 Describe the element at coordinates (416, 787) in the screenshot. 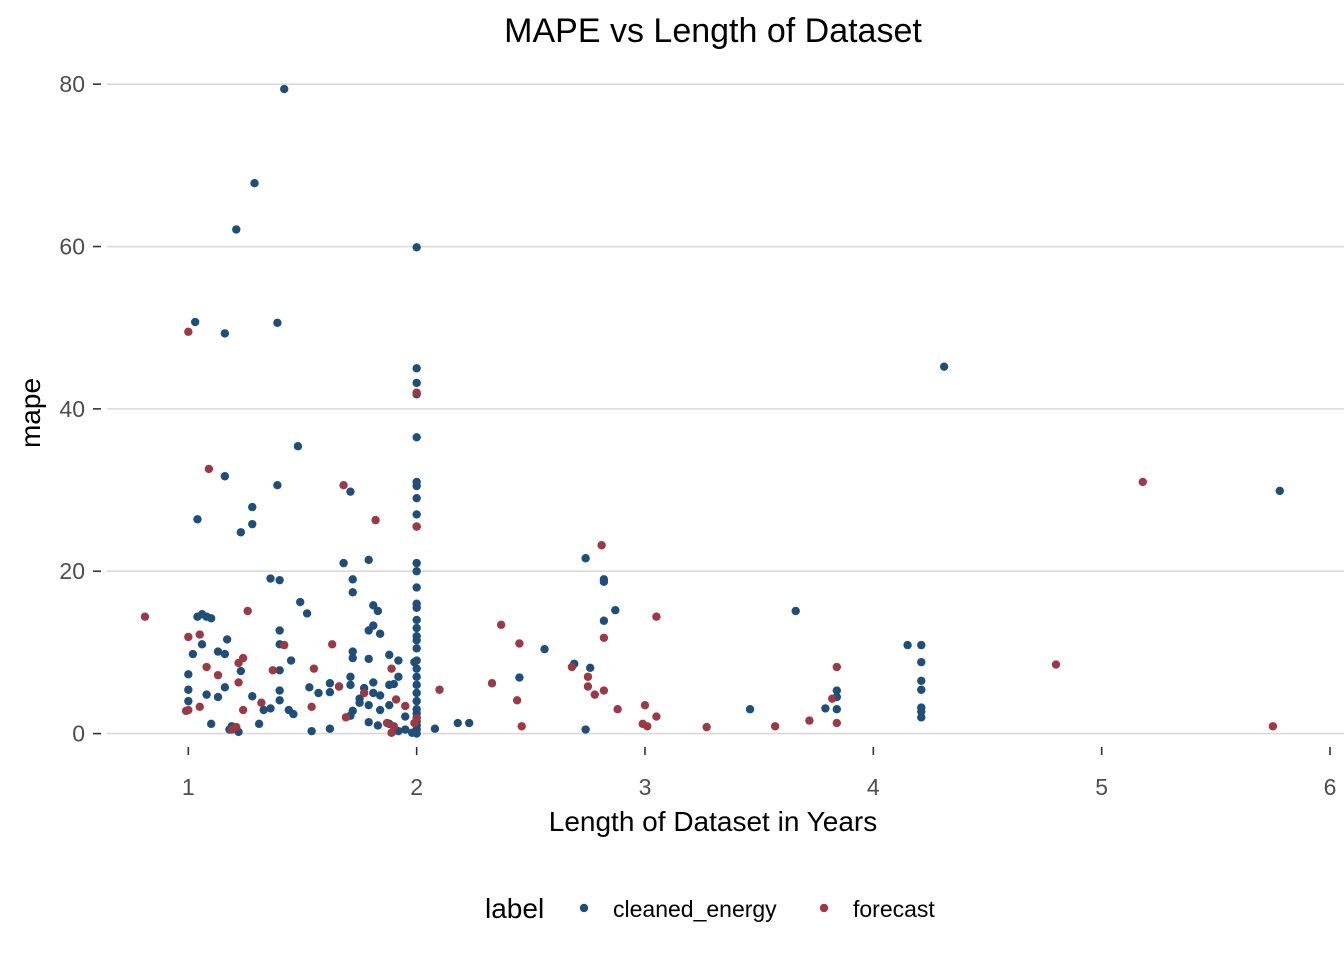

I see `x-tick-label: 2` at that location.